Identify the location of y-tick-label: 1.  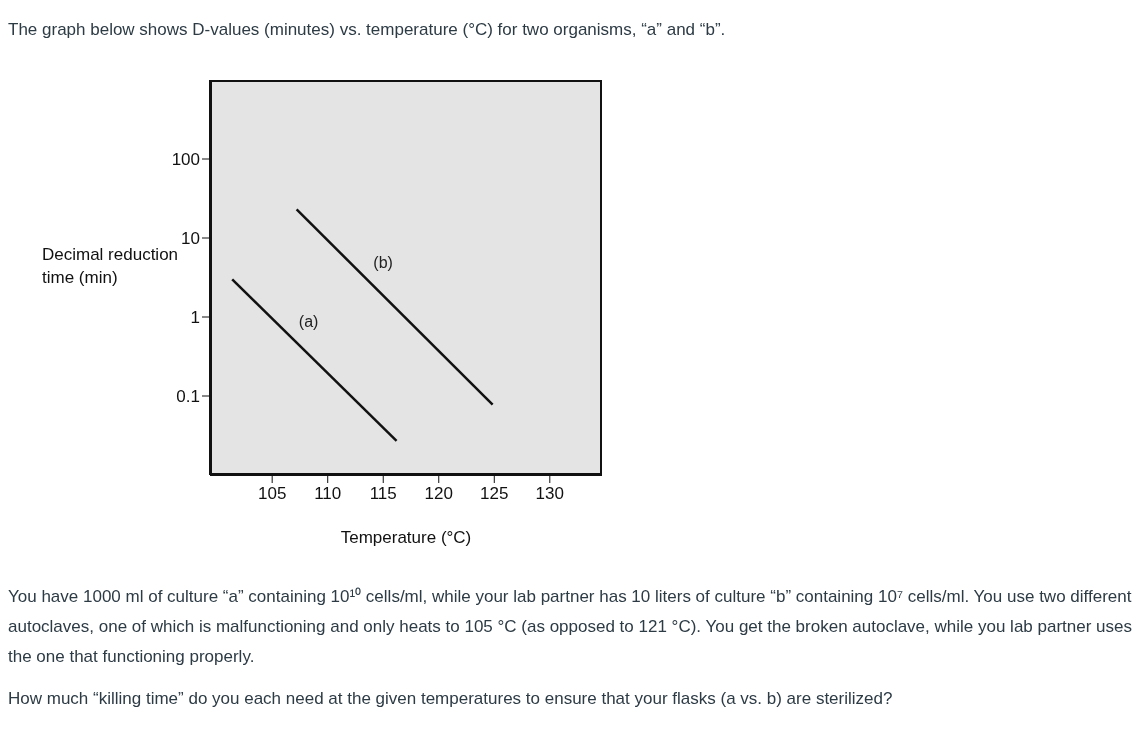
(195, 318).